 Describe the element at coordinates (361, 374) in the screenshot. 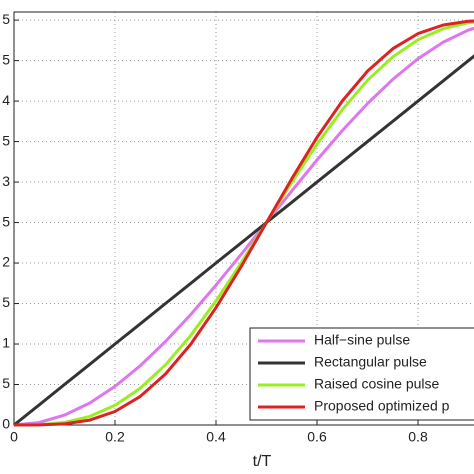

I see `legend-box` at that location.